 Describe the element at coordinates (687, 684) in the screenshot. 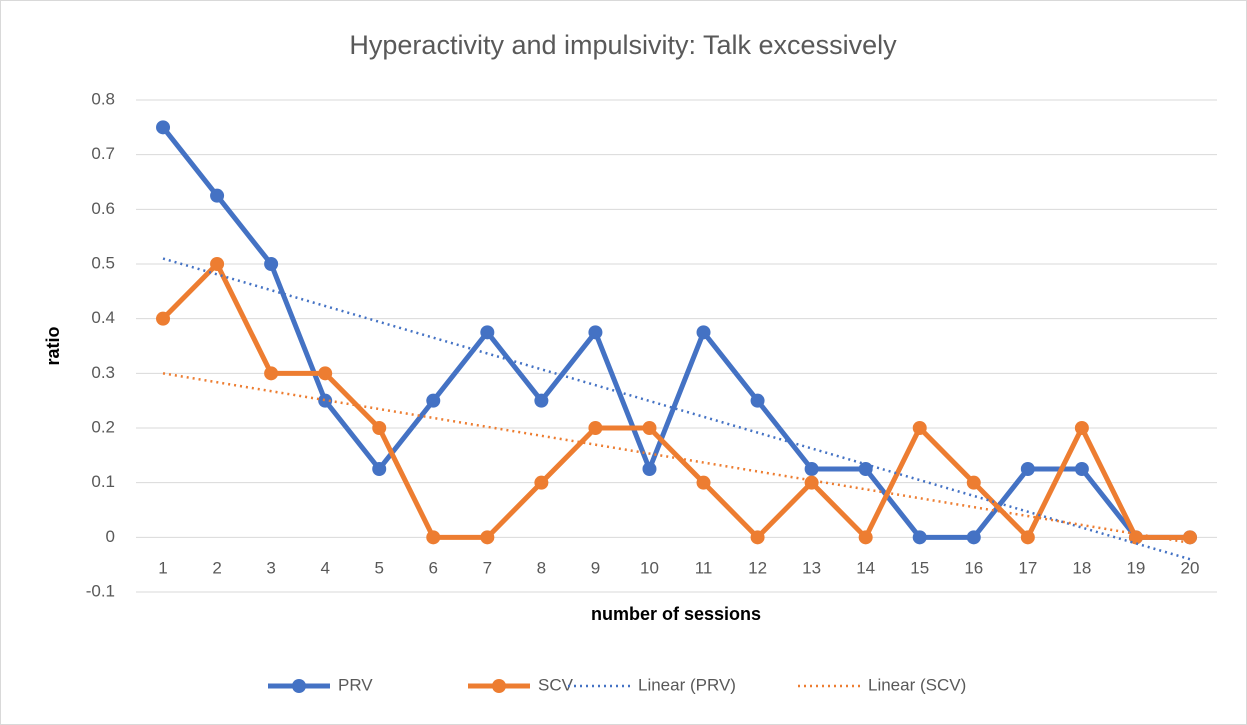

I see `legend-label: Linear (PRV)` at that location.